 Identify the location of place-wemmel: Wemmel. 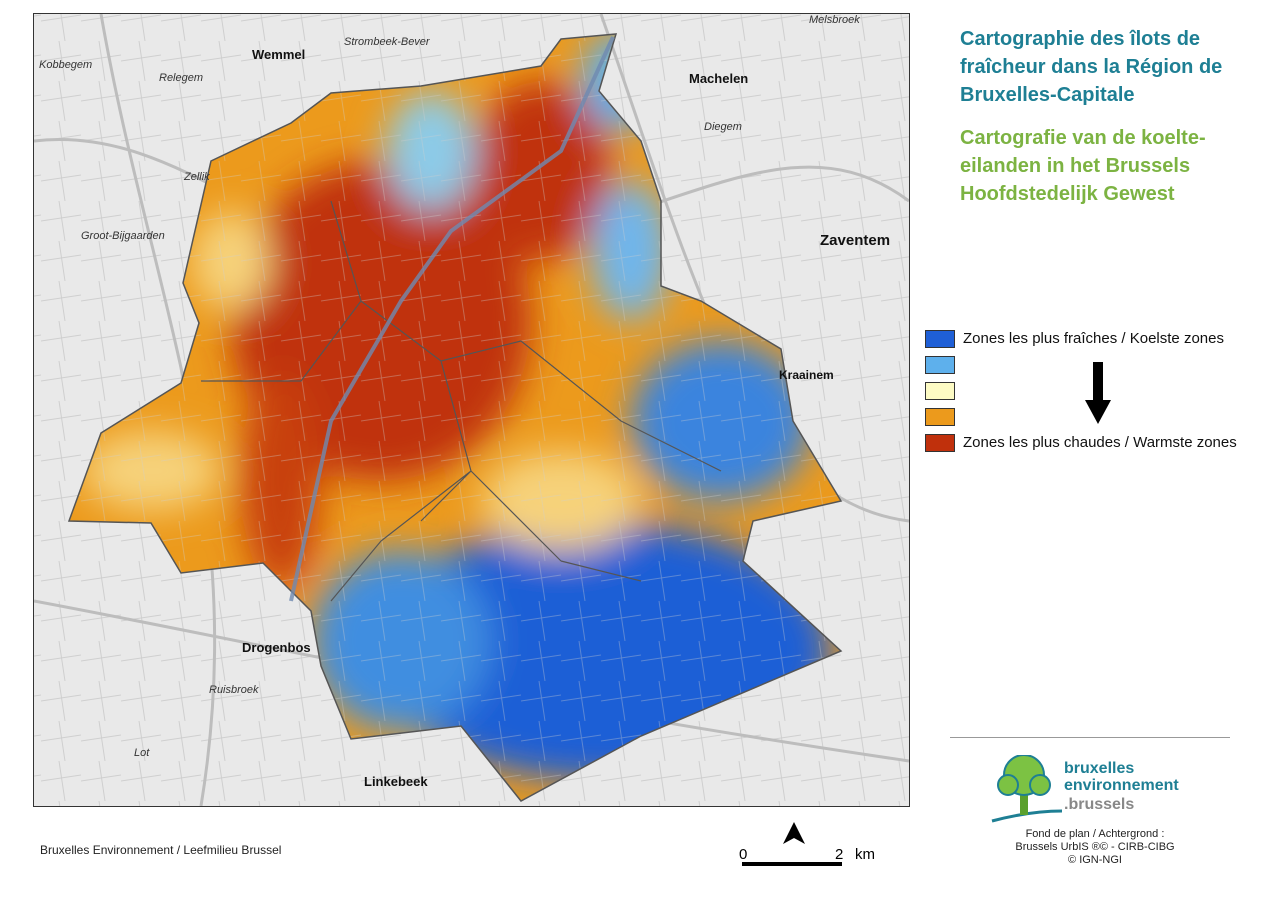
(279, 54).